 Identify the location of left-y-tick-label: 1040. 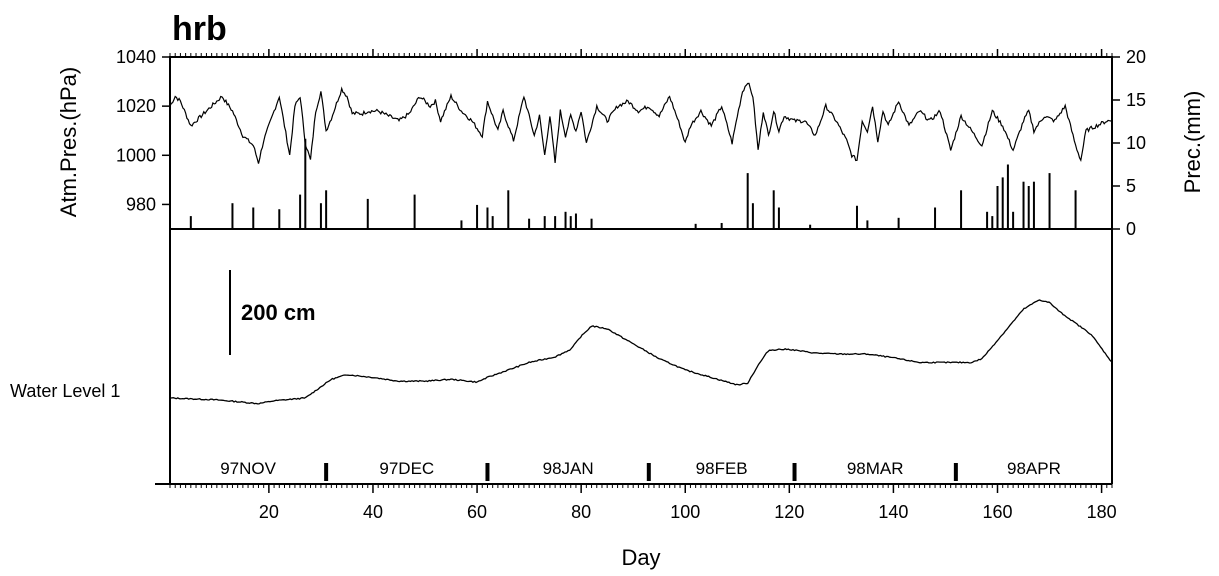
(136, 57).